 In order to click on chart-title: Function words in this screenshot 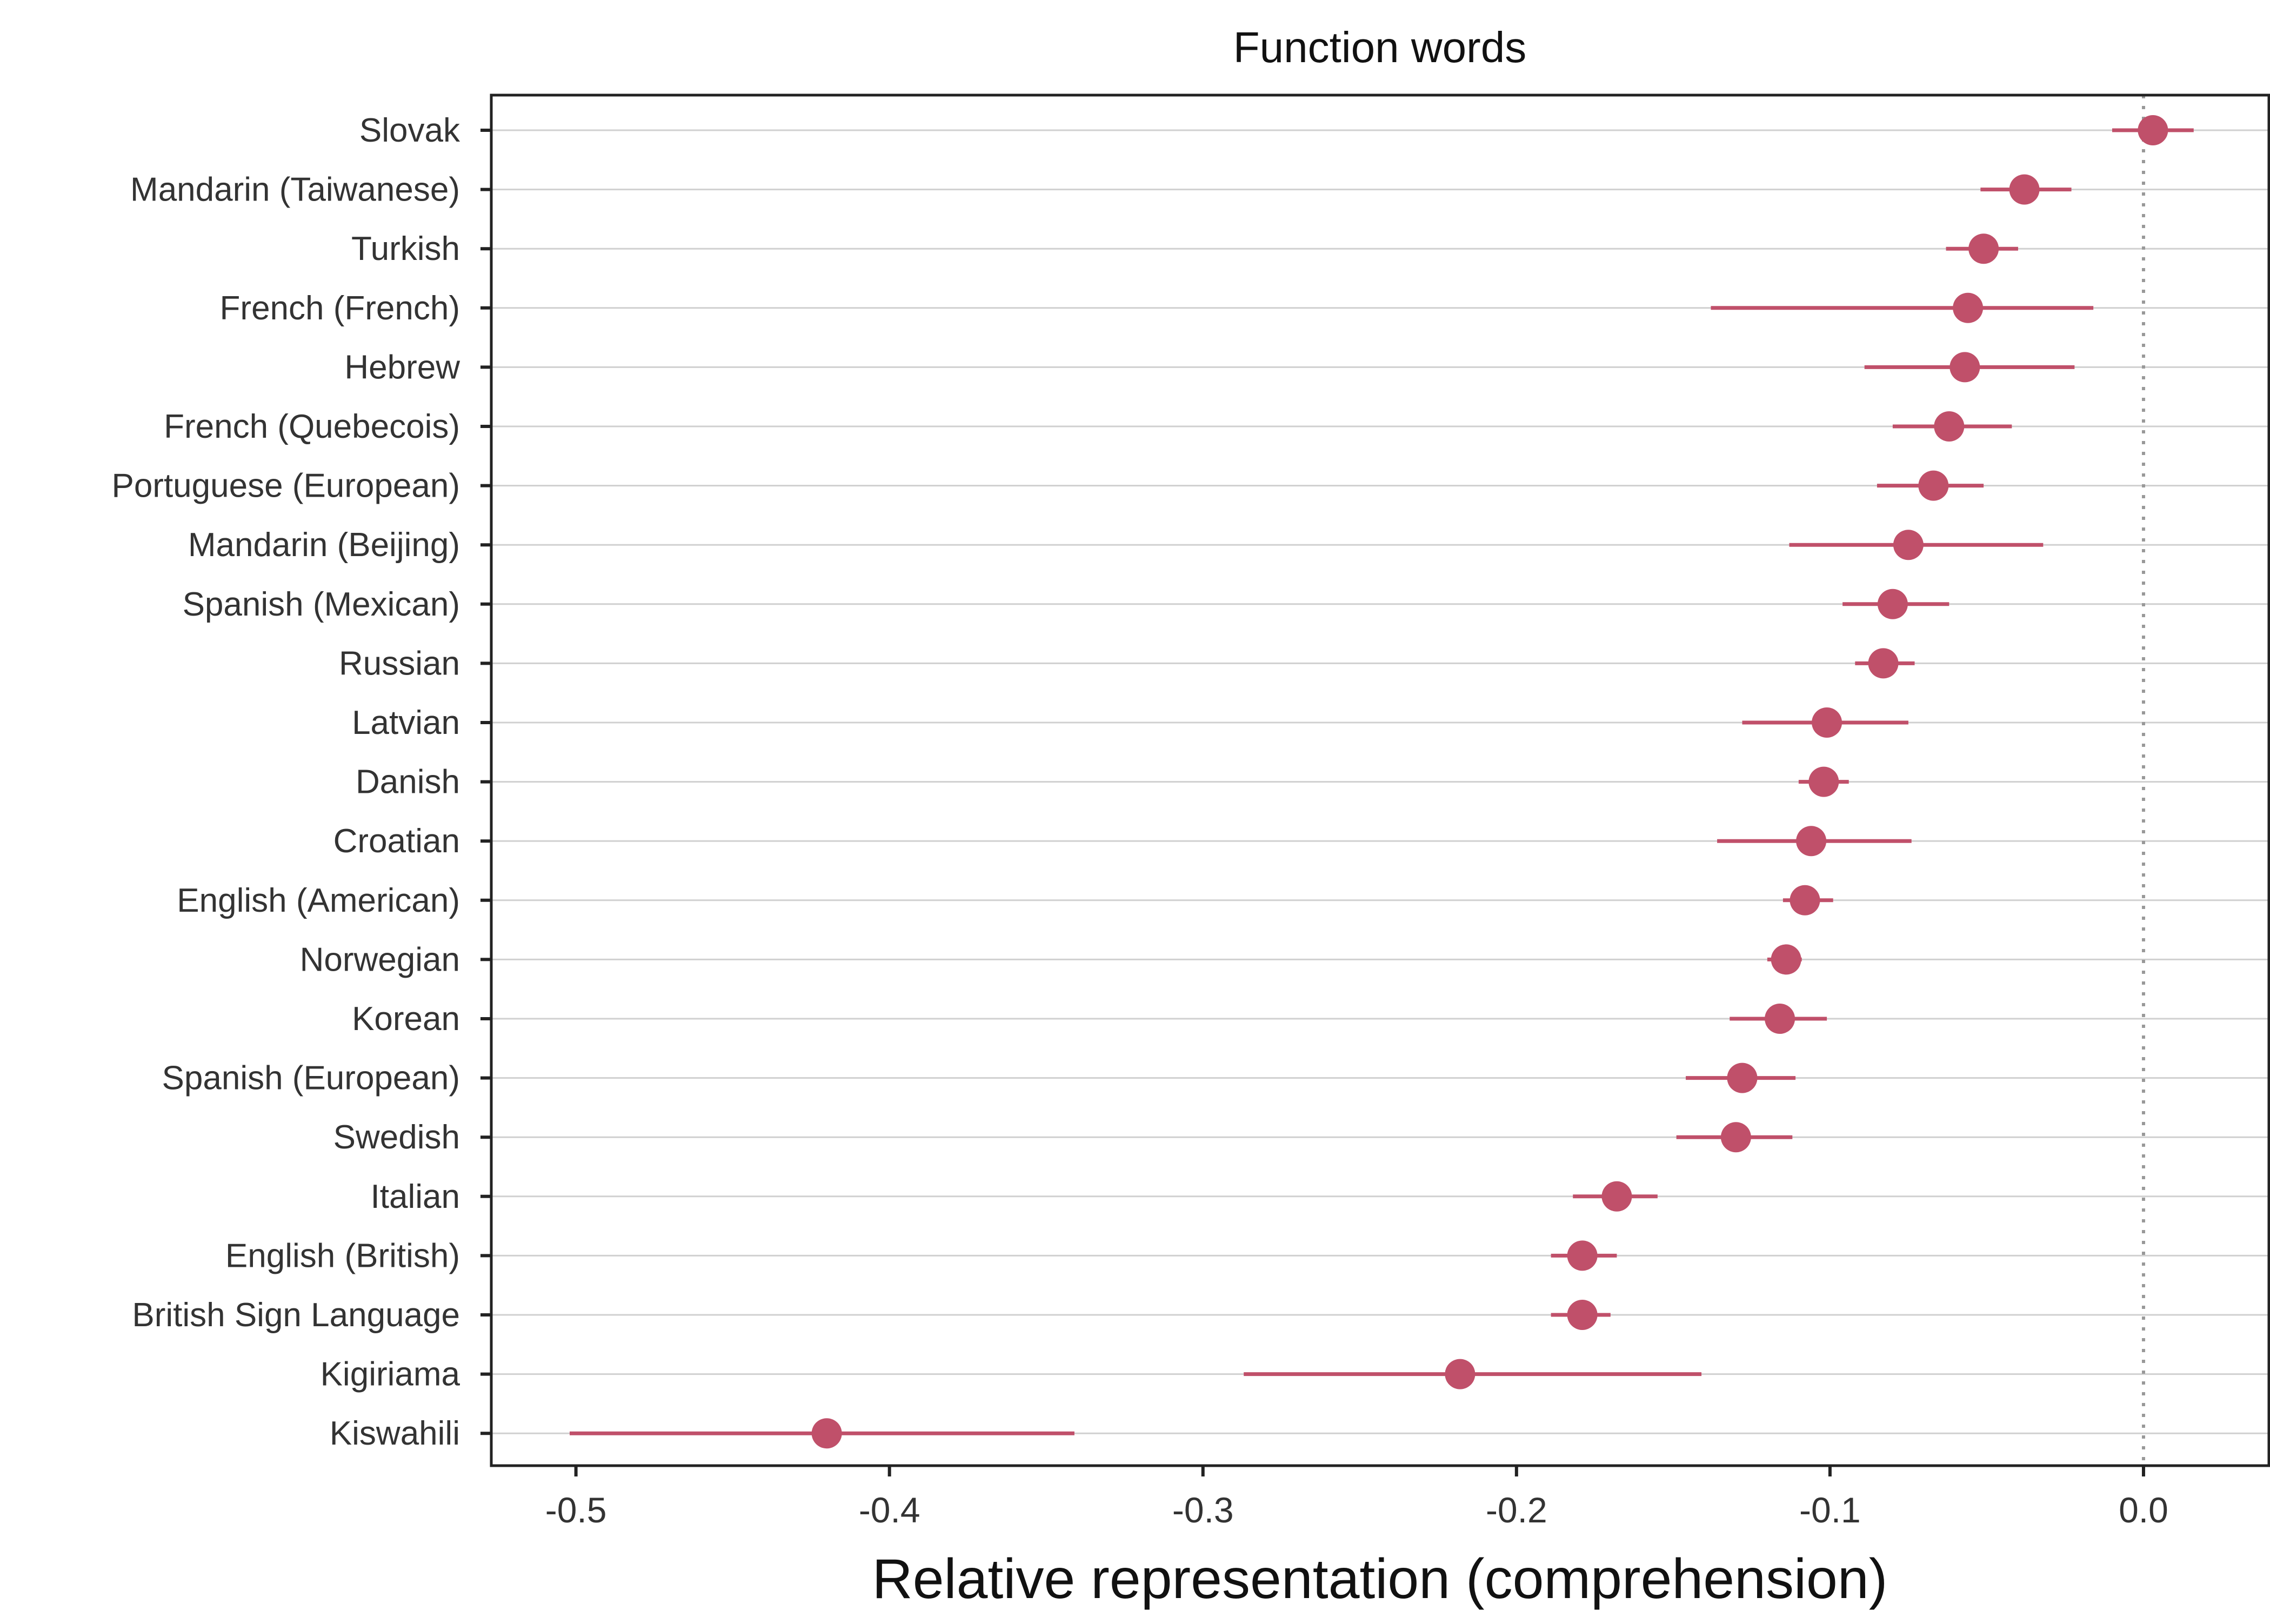, I will do `click(1379, 47)`.